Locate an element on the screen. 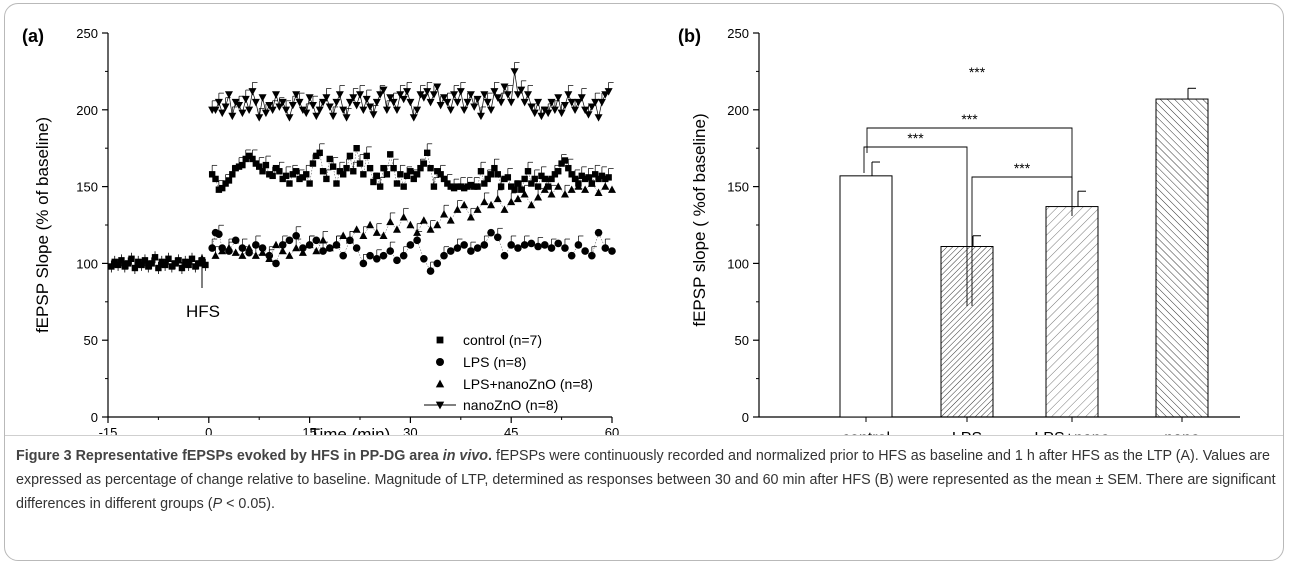  y-tick-label: 250 is located at coordinates (87, 33).